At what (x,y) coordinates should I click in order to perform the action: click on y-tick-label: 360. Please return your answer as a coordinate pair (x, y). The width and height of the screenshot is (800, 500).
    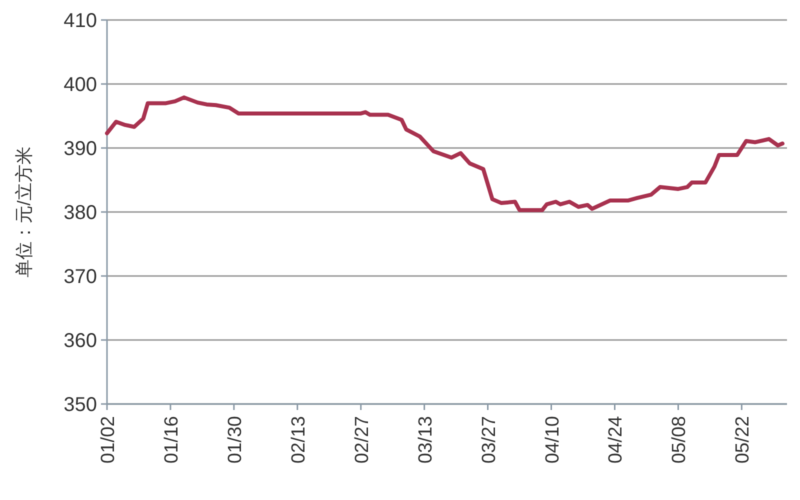
    Looking at the image, I should click on (80, 341).